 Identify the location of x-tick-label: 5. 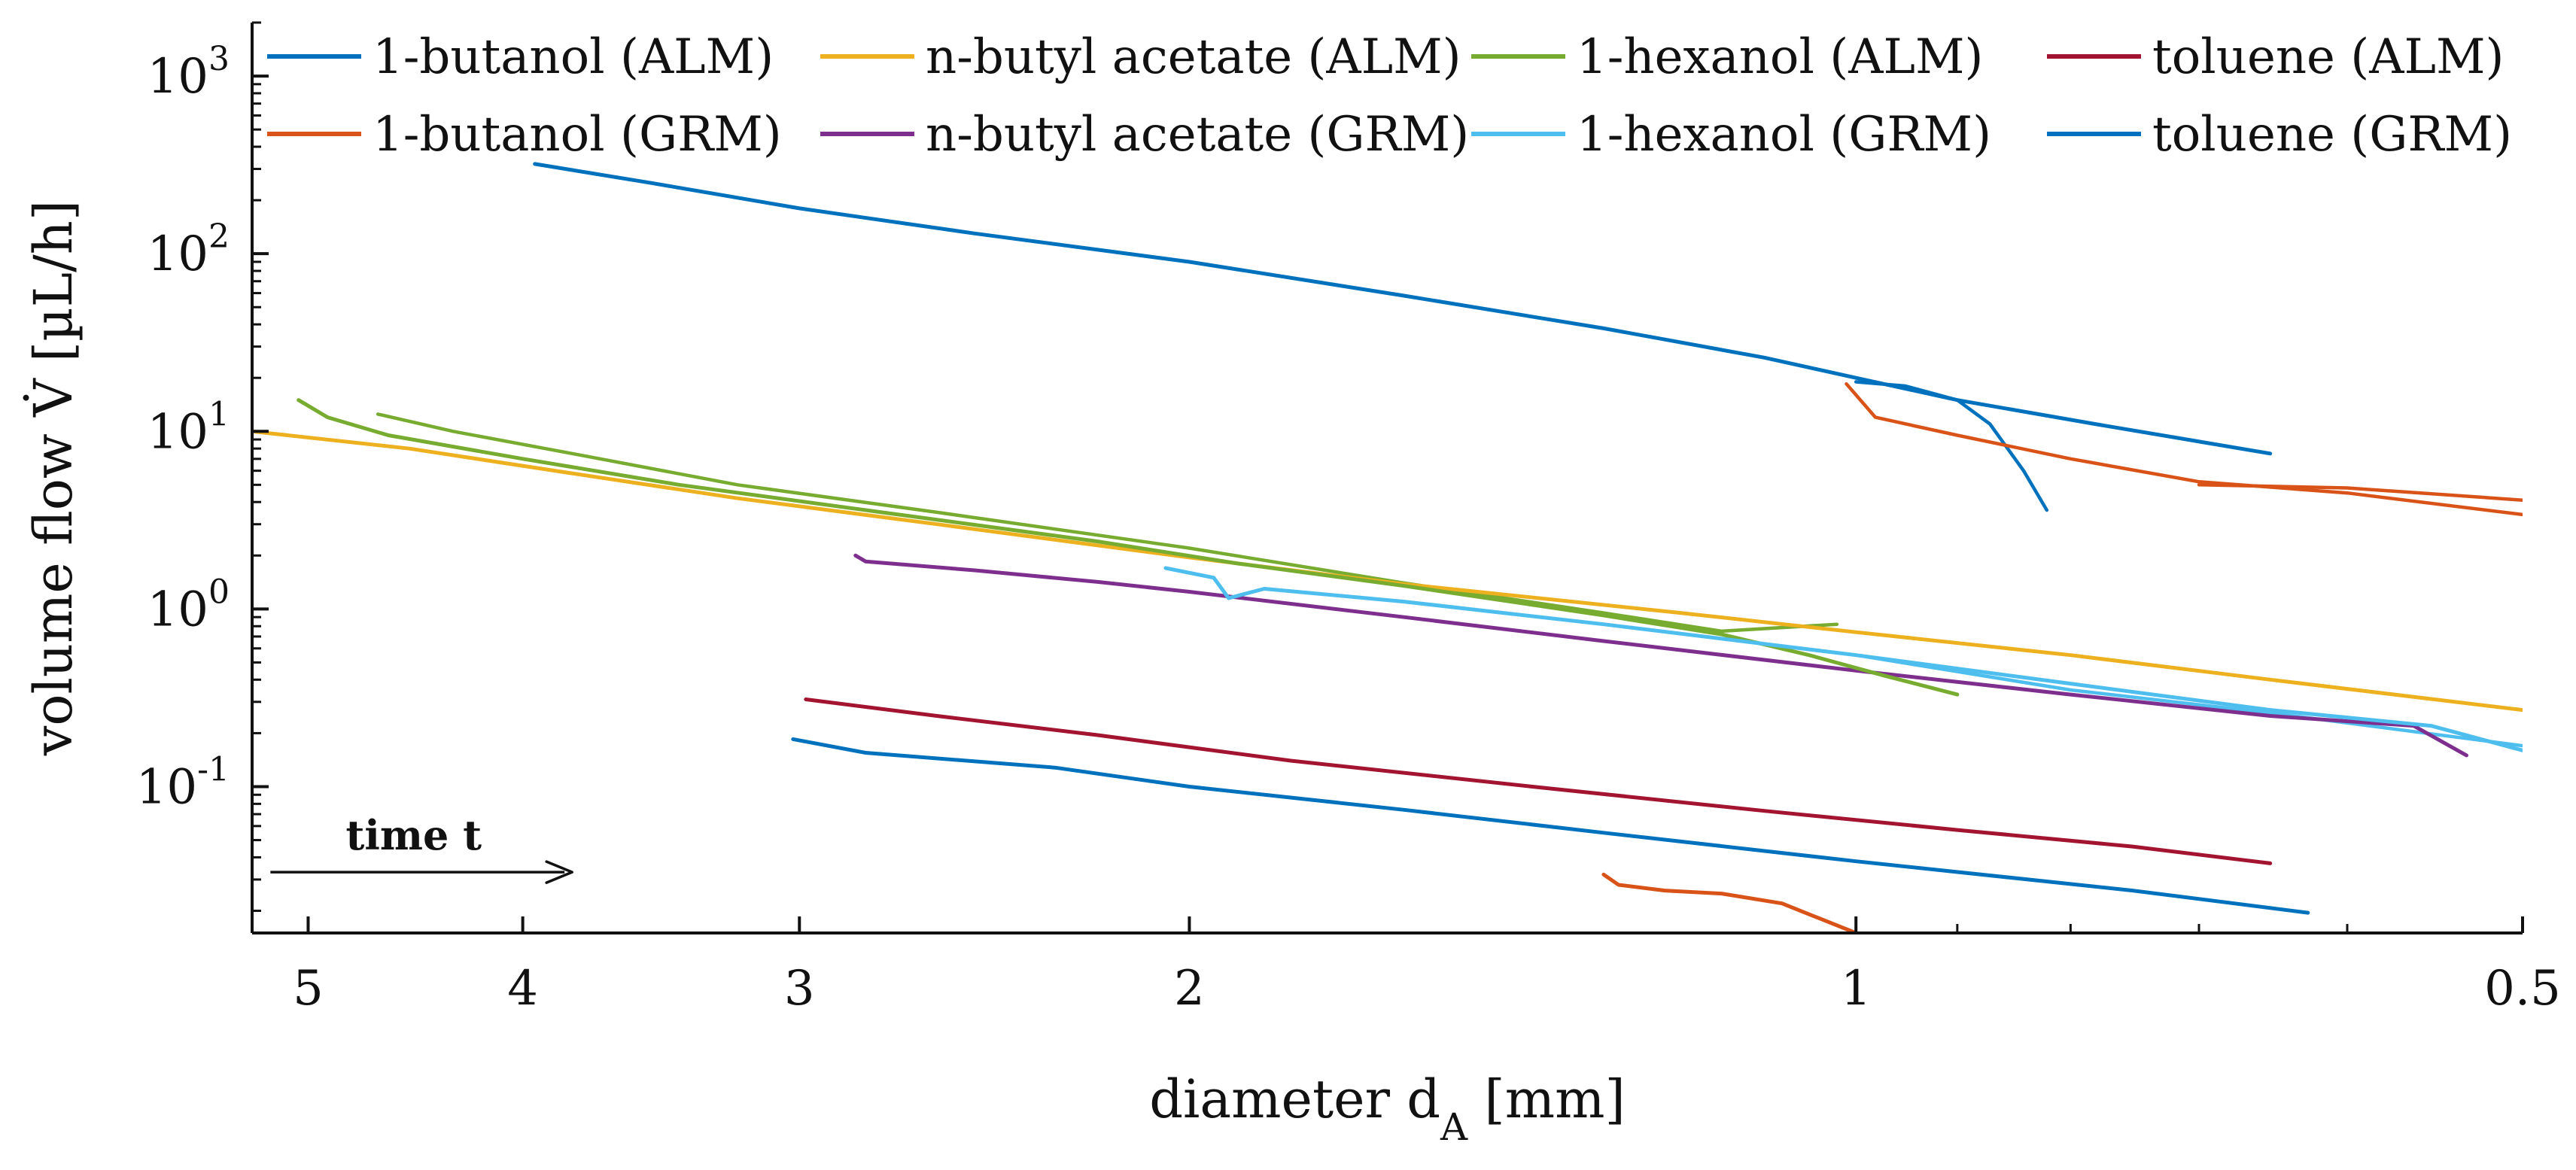
(308, 989).